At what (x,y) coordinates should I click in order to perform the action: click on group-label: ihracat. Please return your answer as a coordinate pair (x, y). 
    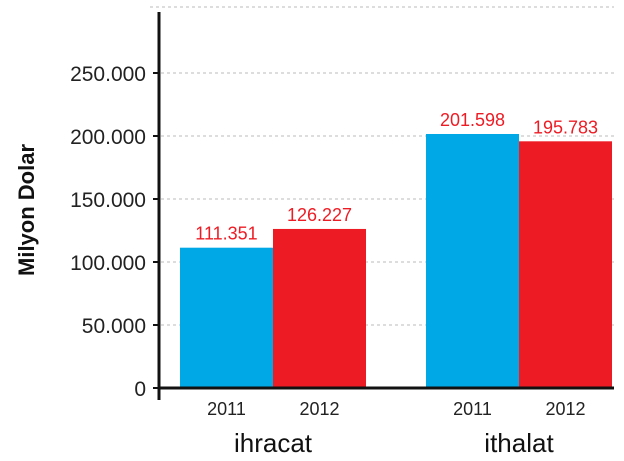
    Looking at the image, I should click on (273, 443).